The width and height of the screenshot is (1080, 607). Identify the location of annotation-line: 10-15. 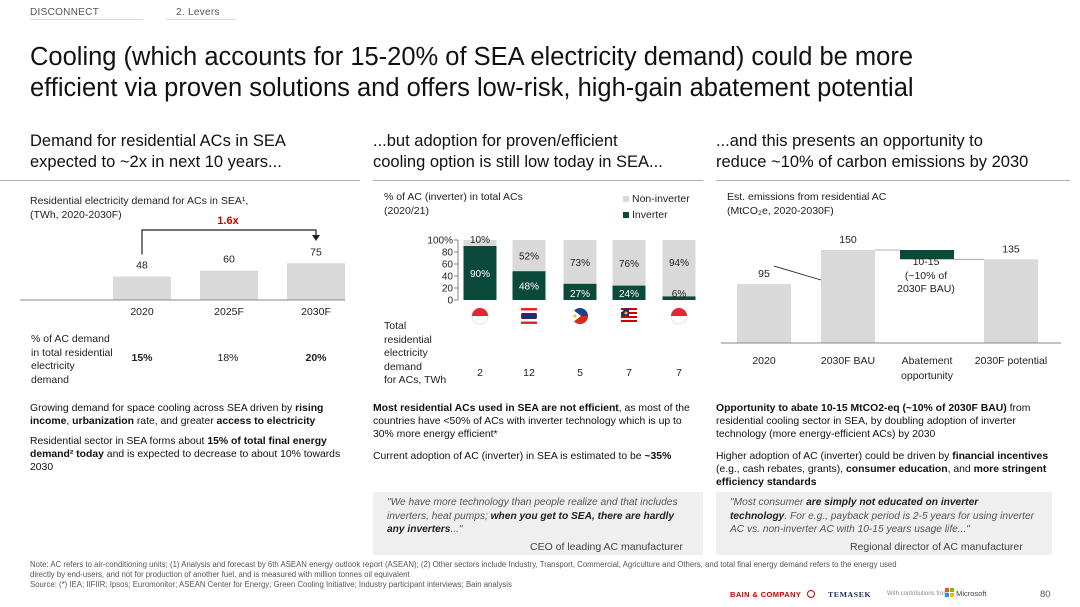
(926, 262).